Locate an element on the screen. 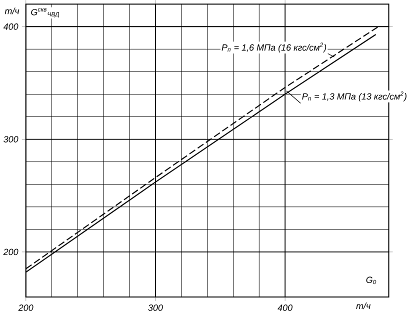  annotation: G$_{0}$ is located at coordinates (371, 280).